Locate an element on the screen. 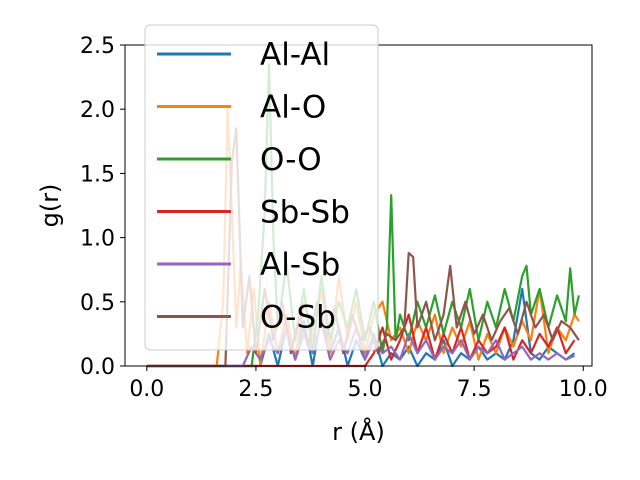 This screenshot has height=480, width=640. y-tick-label: 2.5 is located at coordinates (97, 46).